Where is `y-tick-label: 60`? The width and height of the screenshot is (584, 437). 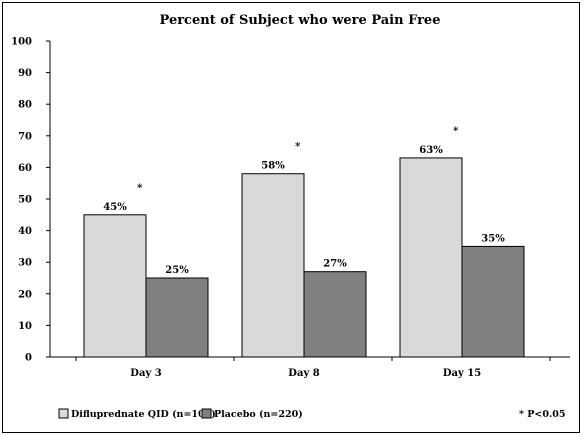
y-tick-label: 60 is located at coordinates (25, 168).